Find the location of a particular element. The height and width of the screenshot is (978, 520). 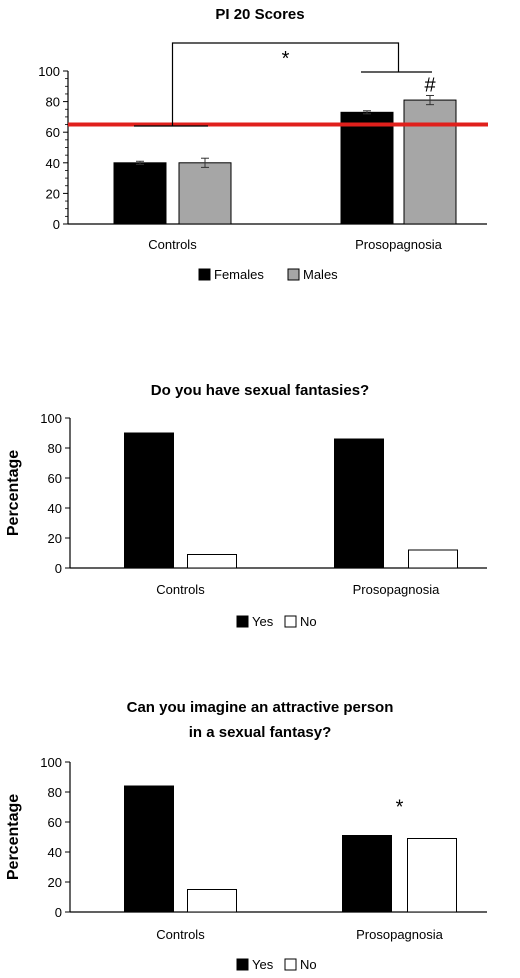

chart-title: in a sexual fantasy? is located at coordinates (260, 732).